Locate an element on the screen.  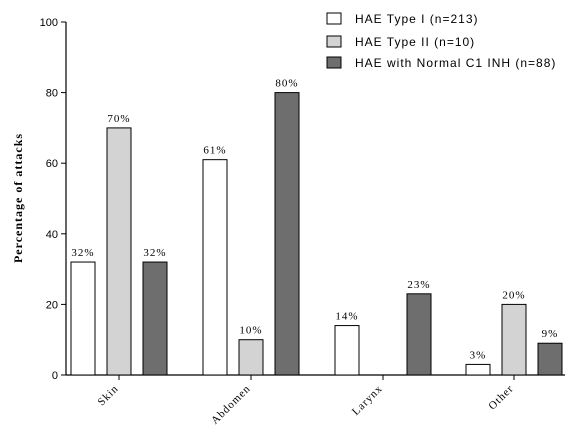
legend-label: HAE Type I (n=213) is located at coordinates (417, 19).